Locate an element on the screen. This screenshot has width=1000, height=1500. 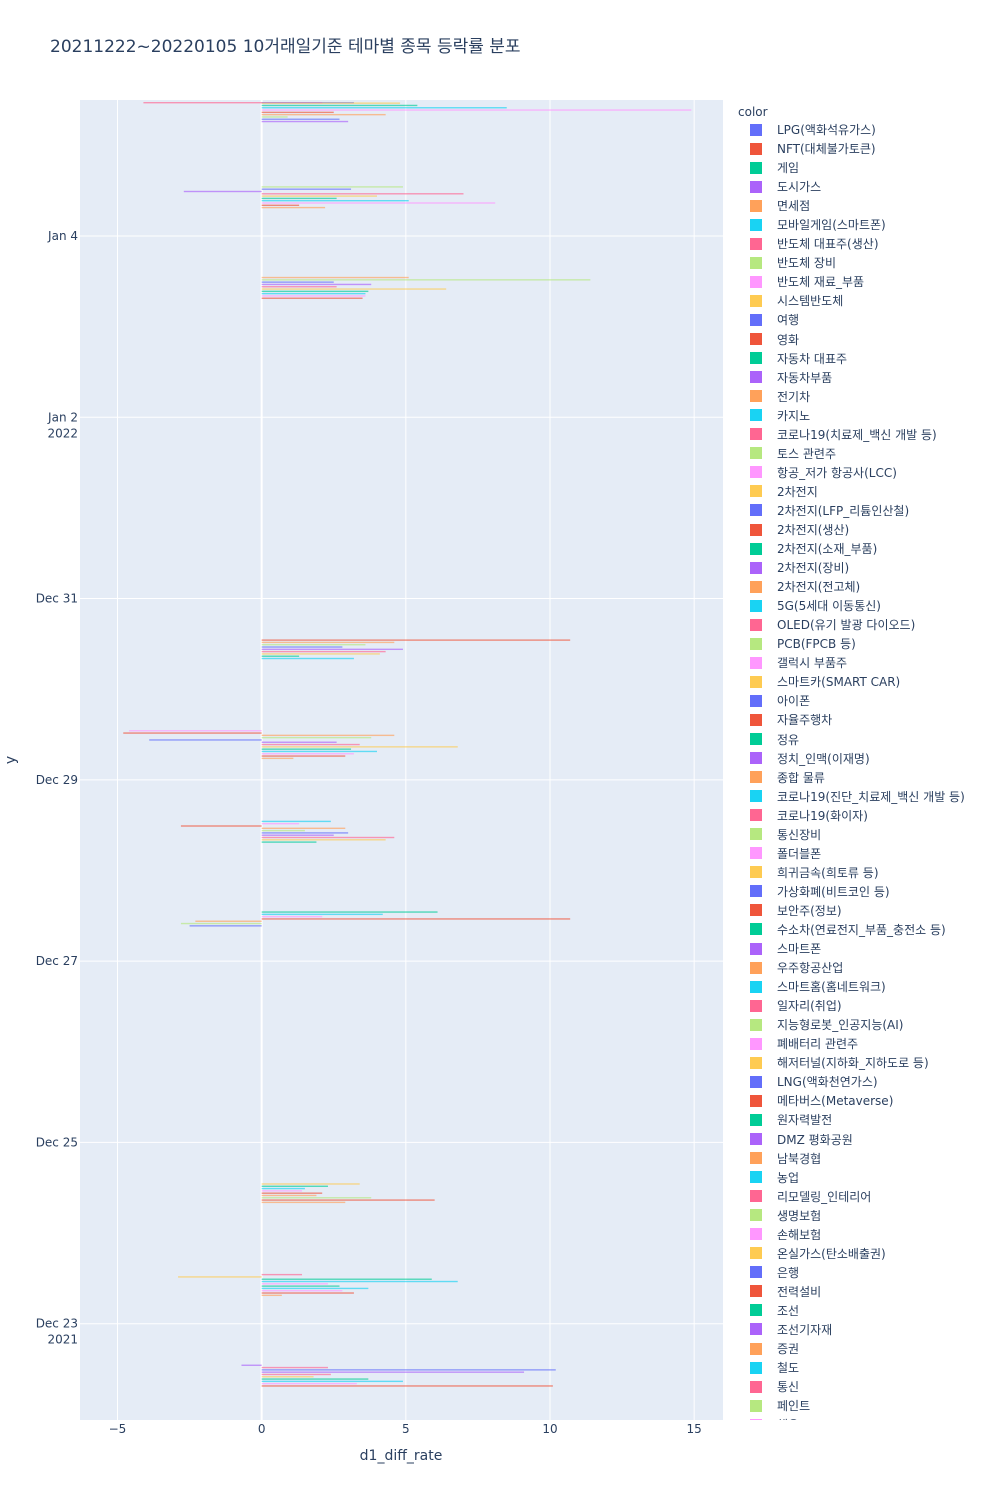
legend-item: 조선 is located at coordinates (869, 1310).